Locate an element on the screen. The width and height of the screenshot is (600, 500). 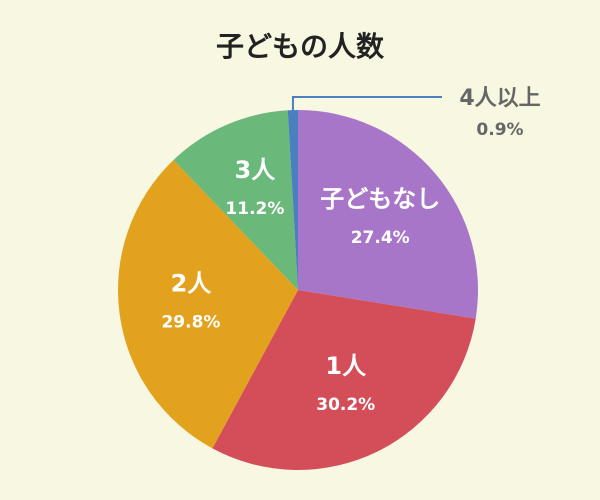
leader-line is located at coordinates (366, 104).